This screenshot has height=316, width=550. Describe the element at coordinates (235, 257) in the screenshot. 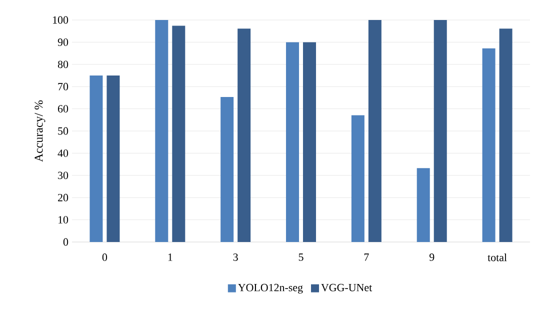

I see `x-tick-label: 3` at that location.